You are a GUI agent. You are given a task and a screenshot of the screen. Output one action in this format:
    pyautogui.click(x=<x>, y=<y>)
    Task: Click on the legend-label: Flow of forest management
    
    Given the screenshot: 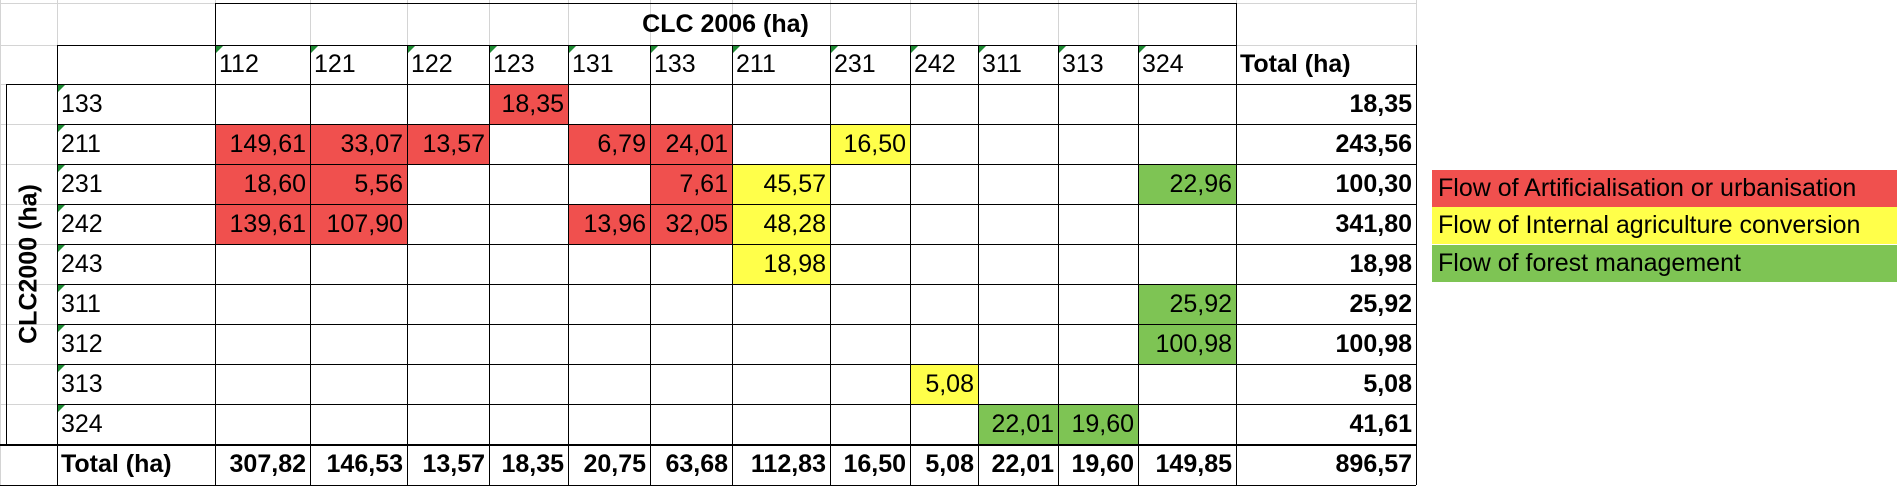 What is the action you would take?
    pyautogui.click(x=1589, y=263)
    